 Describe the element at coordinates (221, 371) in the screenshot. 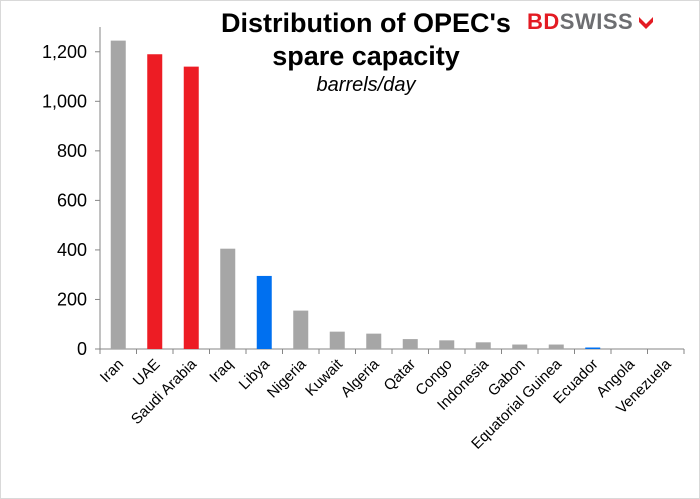

I see `x-tick-label: Iraq` at that location.